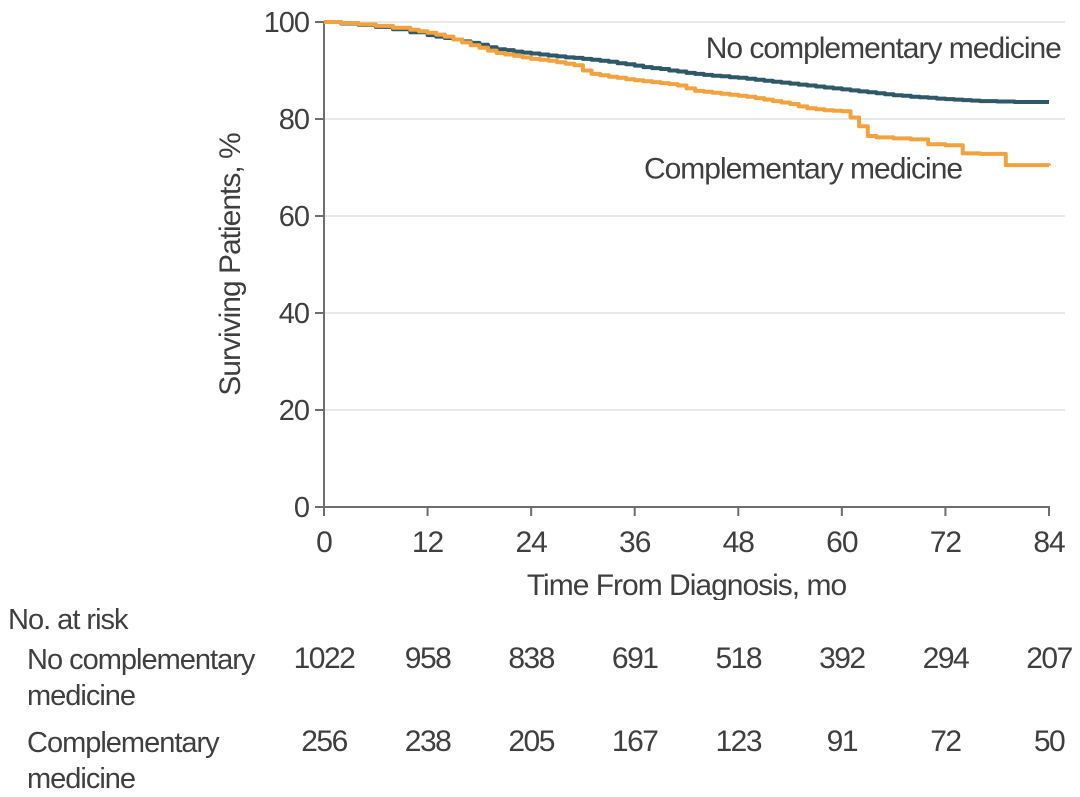 The image size is (1080, 797). What do you see at coordinates (301, 508) in the screenshot?
I see `y-tick-label: 0` at bounding box center [301, 508].